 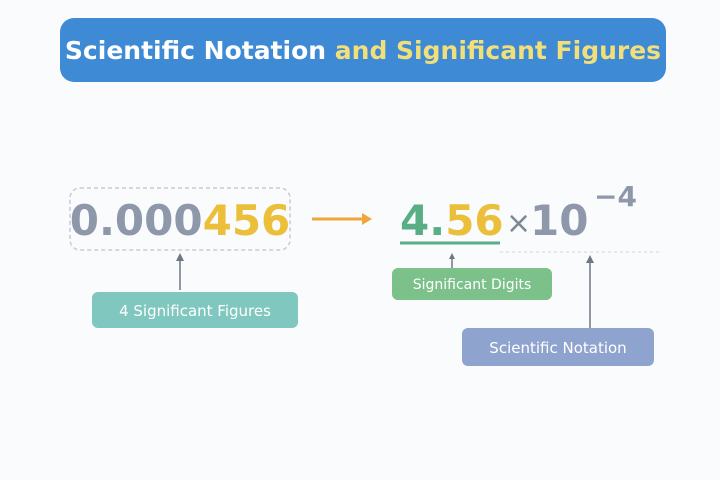 I want to click on coefficient: 4.56, so click(x=452, y=220).